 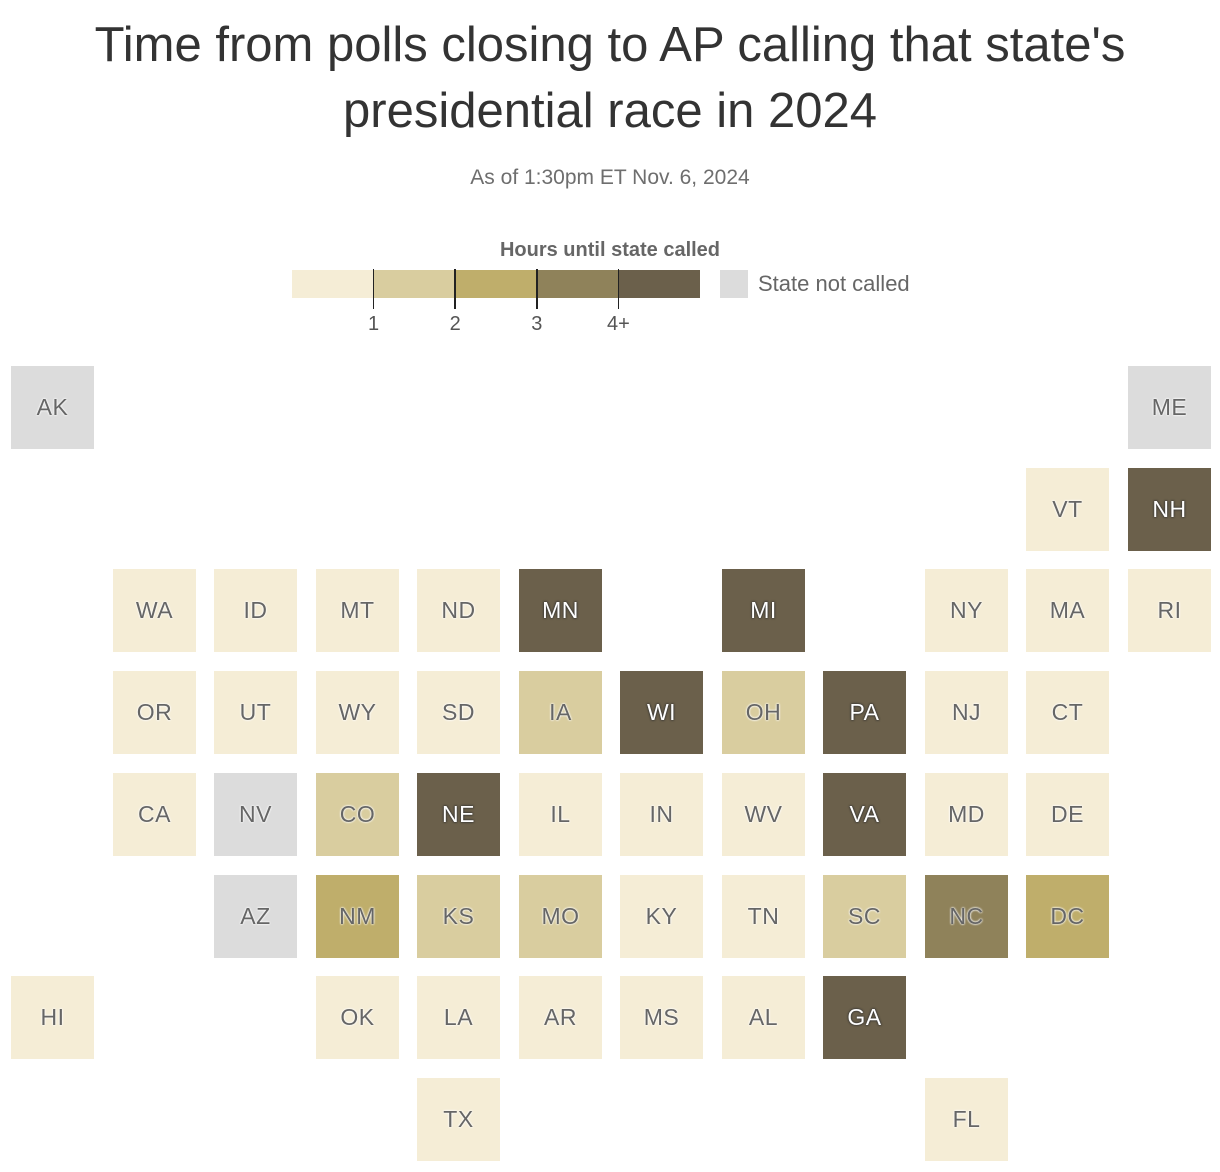 What do you see at coordinates (255, 814) in the screenshot?
I see `state-tile-nv: NV` at bounding box center [255, 814].